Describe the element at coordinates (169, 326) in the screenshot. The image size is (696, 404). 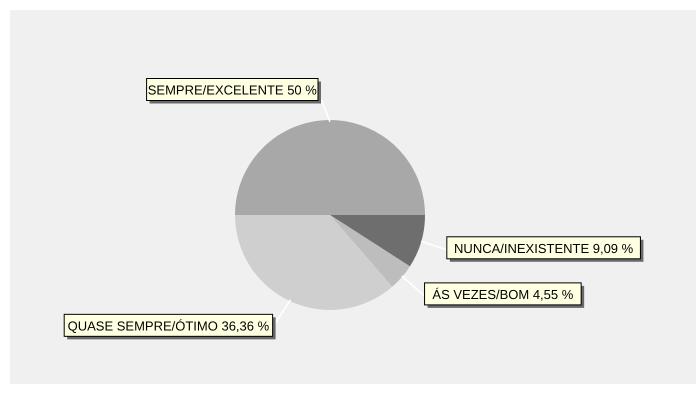
I see `slice-label: QUASE SEMPRE/ÓTIMO 36,36 %` at that location.